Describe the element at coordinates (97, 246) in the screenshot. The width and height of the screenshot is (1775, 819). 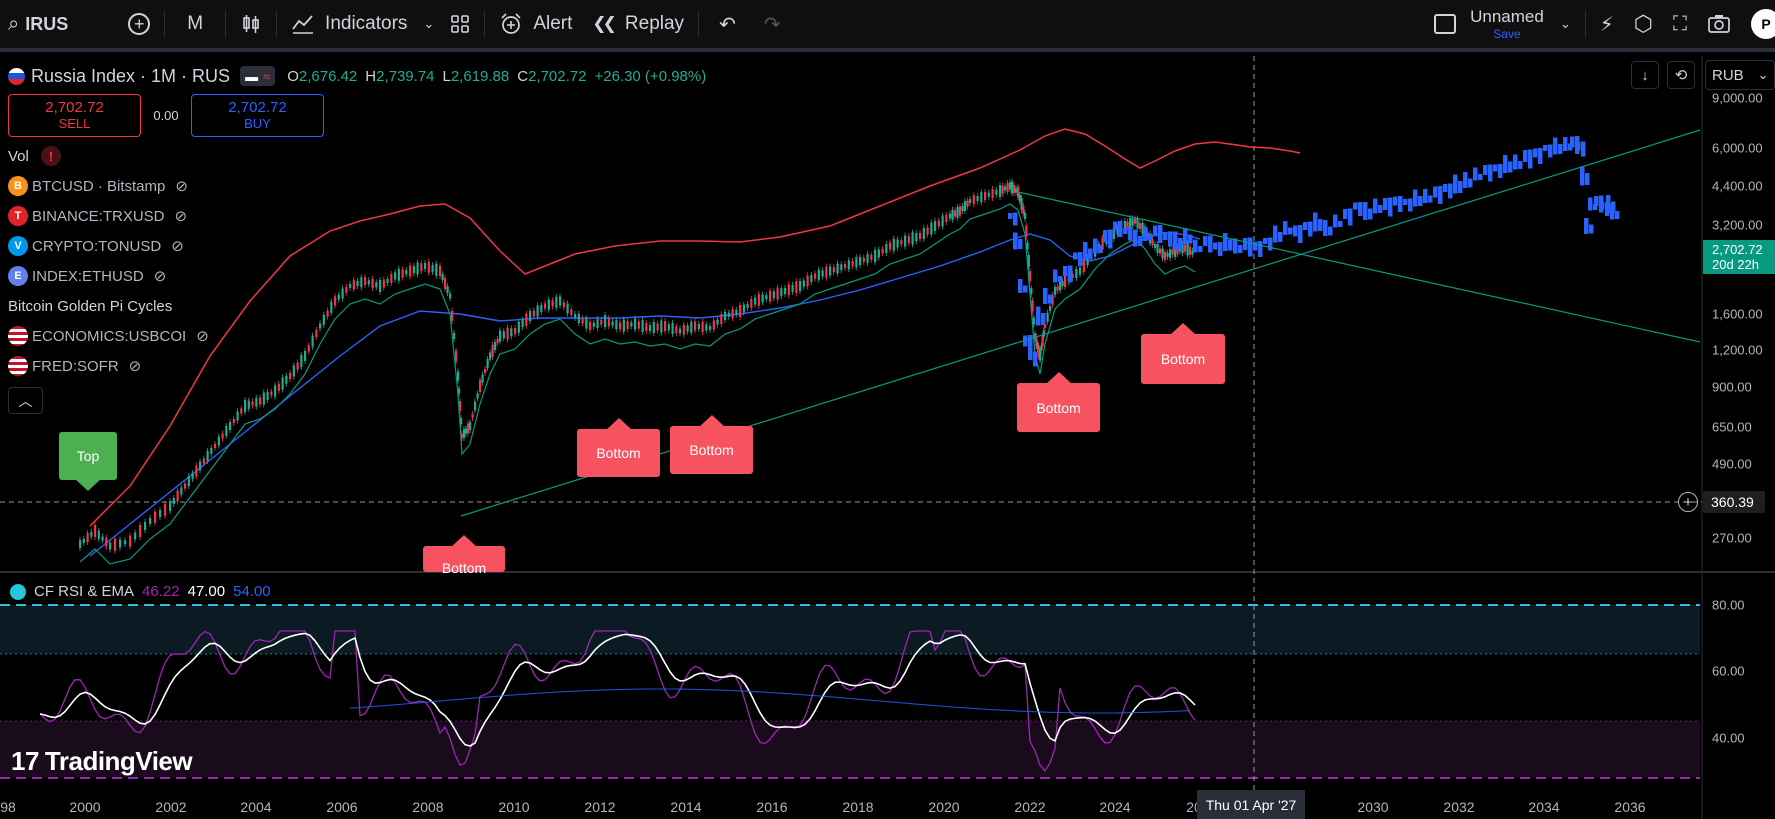
I see `indicator-label: CRYPTO:TONUSD` at that location.